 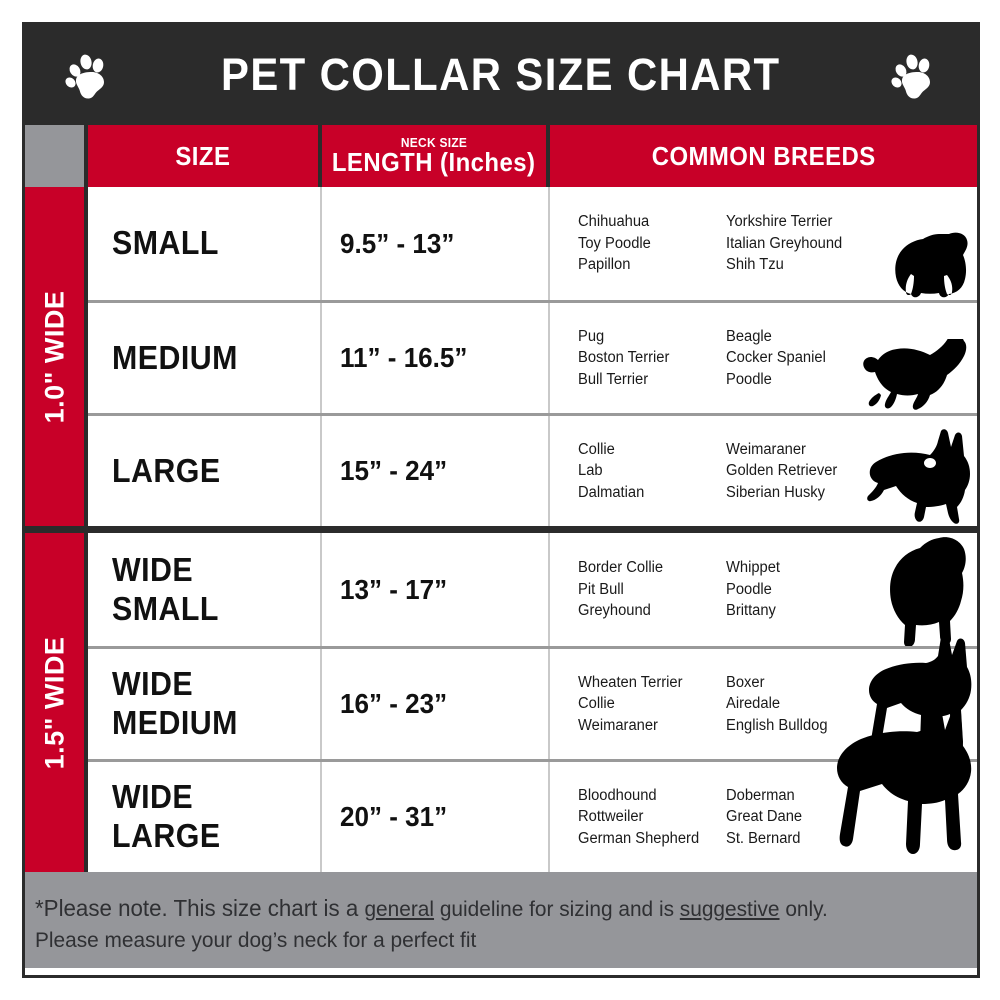 What do you see at coordinates (763, 838) in the screenshot?
I see `breed-name: St. Bernard` at bounding box center [763, 838].